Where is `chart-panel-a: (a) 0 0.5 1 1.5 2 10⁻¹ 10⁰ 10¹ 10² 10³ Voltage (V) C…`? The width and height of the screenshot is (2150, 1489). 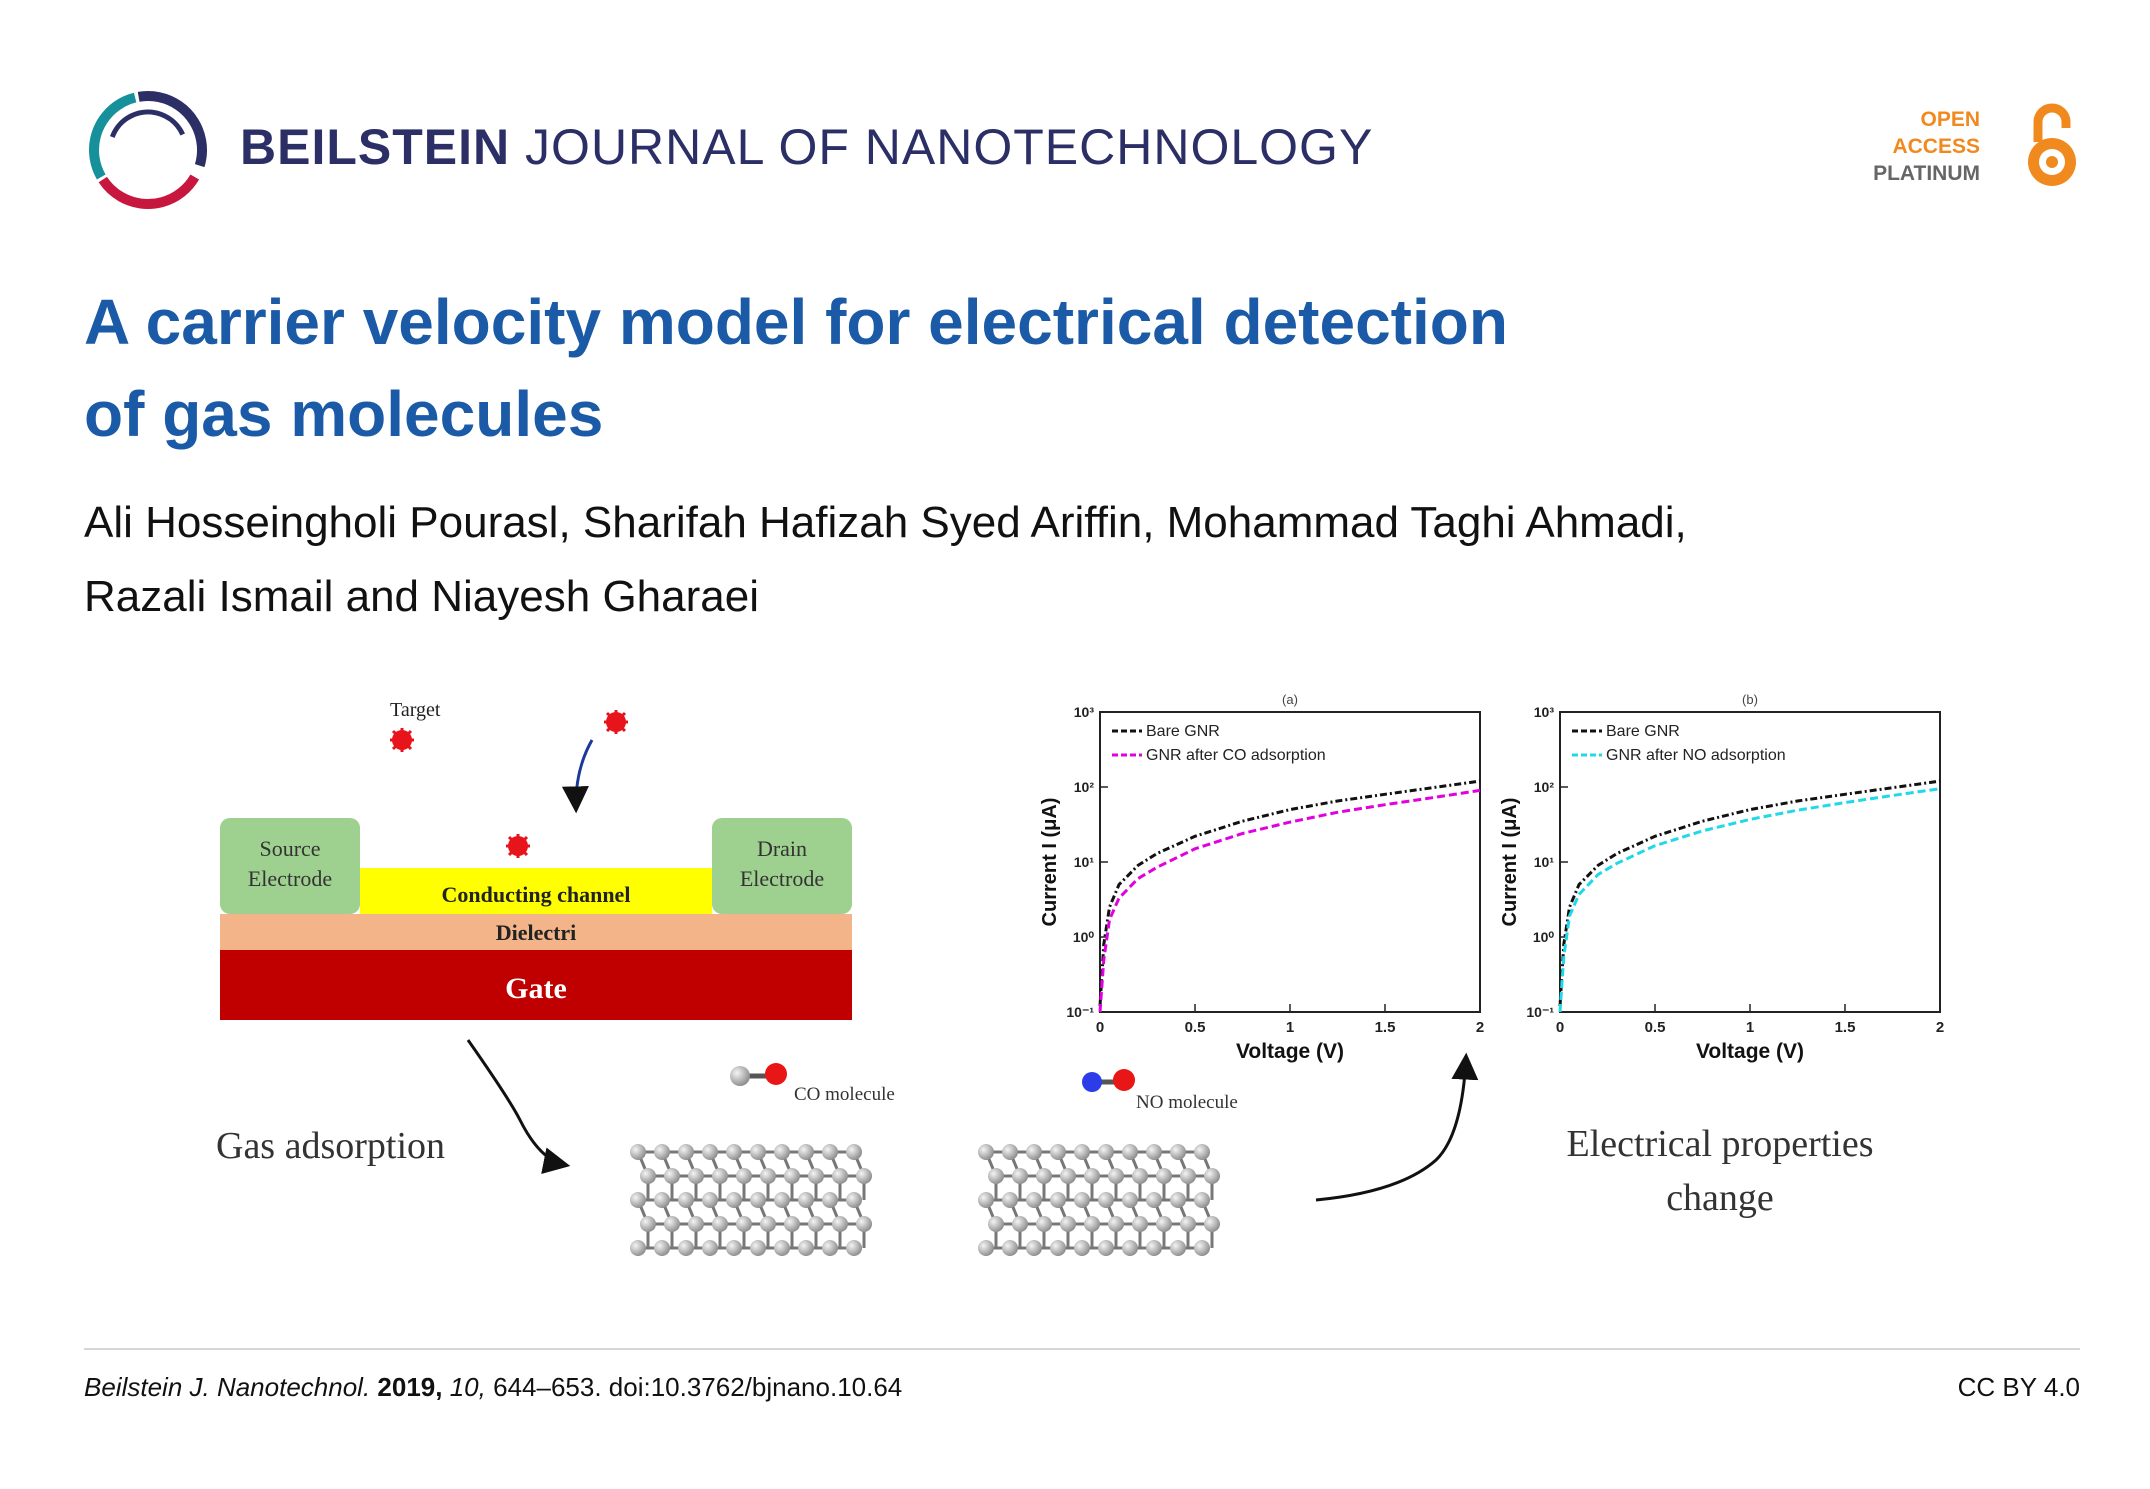
chart-panel-a: (a) 0 0.5 1 1.5 2 10⁻¹ 10⁰ 10¹ 10² 10³ Voltage (V) C… is located at coordinates (1261, 877).